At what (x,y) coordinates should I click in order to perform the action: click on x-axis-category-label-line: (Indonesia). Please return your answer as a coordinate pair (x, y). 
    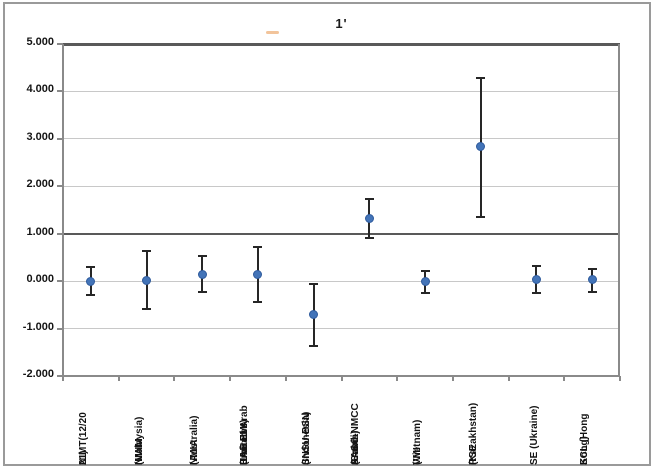
    Looking at the image, I should click on (306, 438).